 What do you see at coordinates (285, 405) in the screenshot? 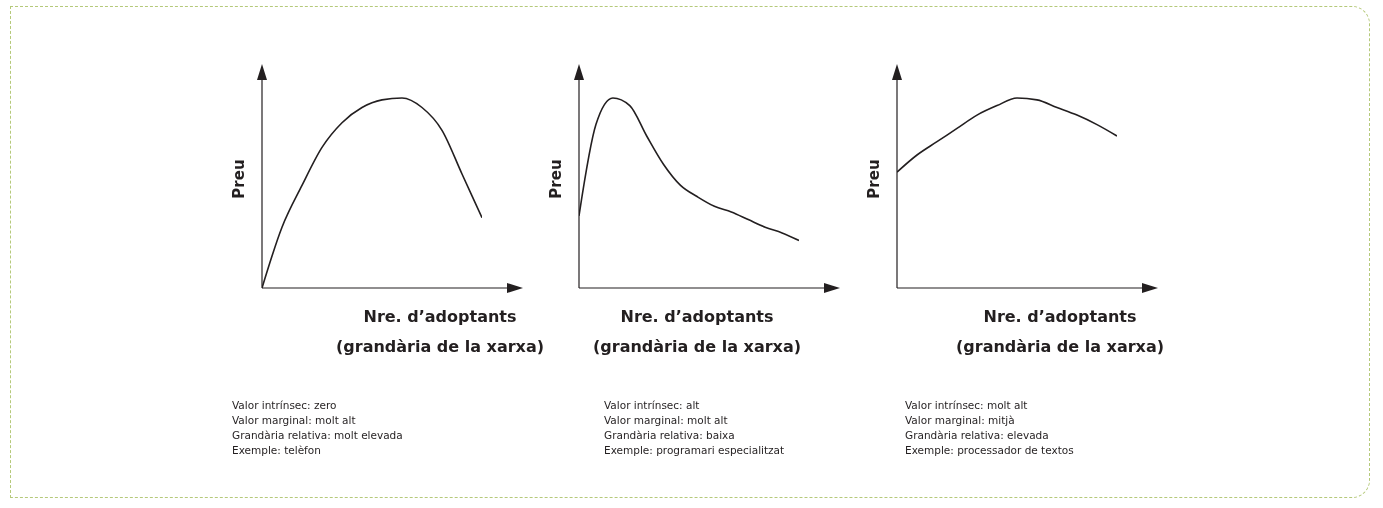
I see `text: Valor intrínsec: zero` at bounding box center [285, 405].